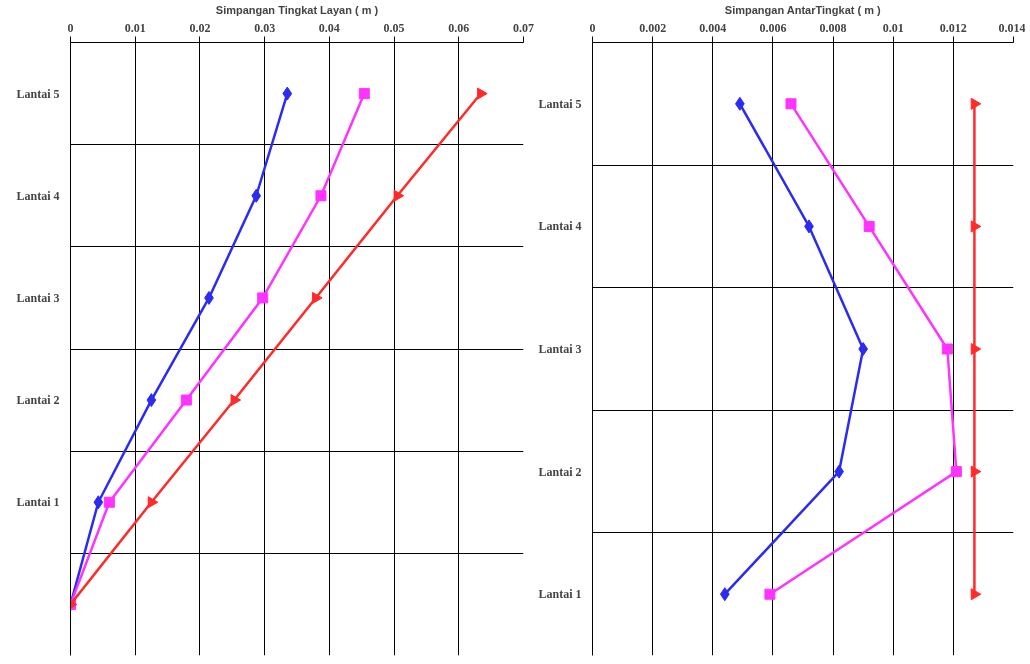  I want to click on x-tick-label: 0.05, so click(394, 27).